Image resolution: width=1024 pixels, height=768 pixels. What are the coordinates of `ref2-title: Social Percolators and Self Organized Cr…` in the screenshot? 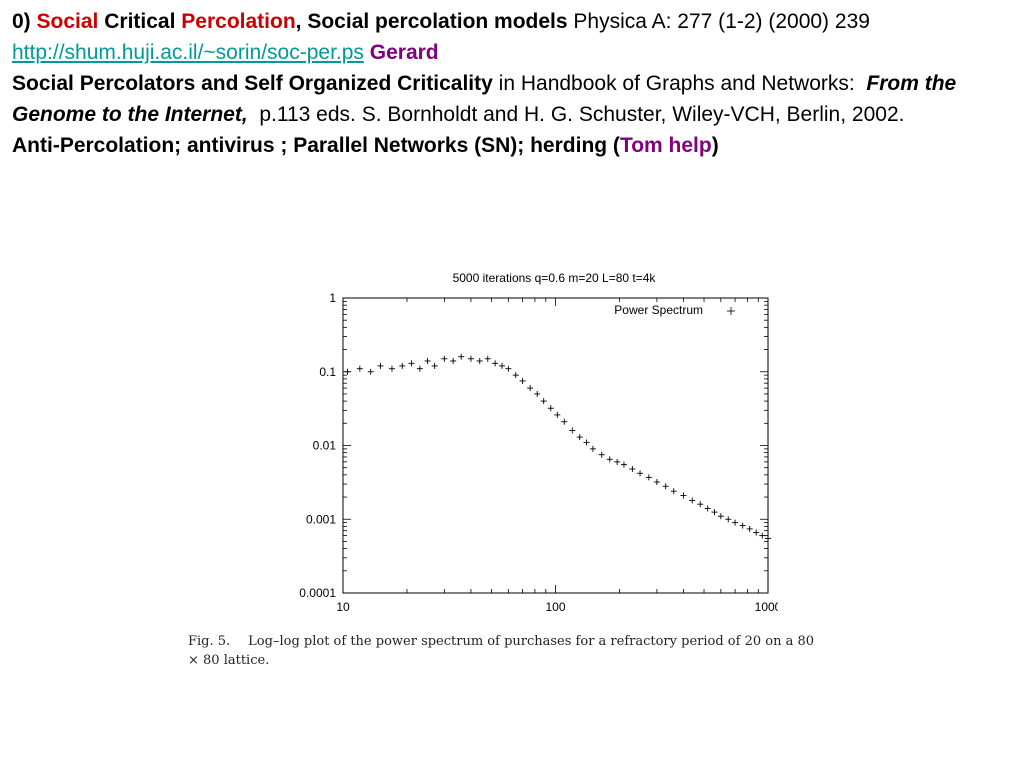 It's located at (252, 83).